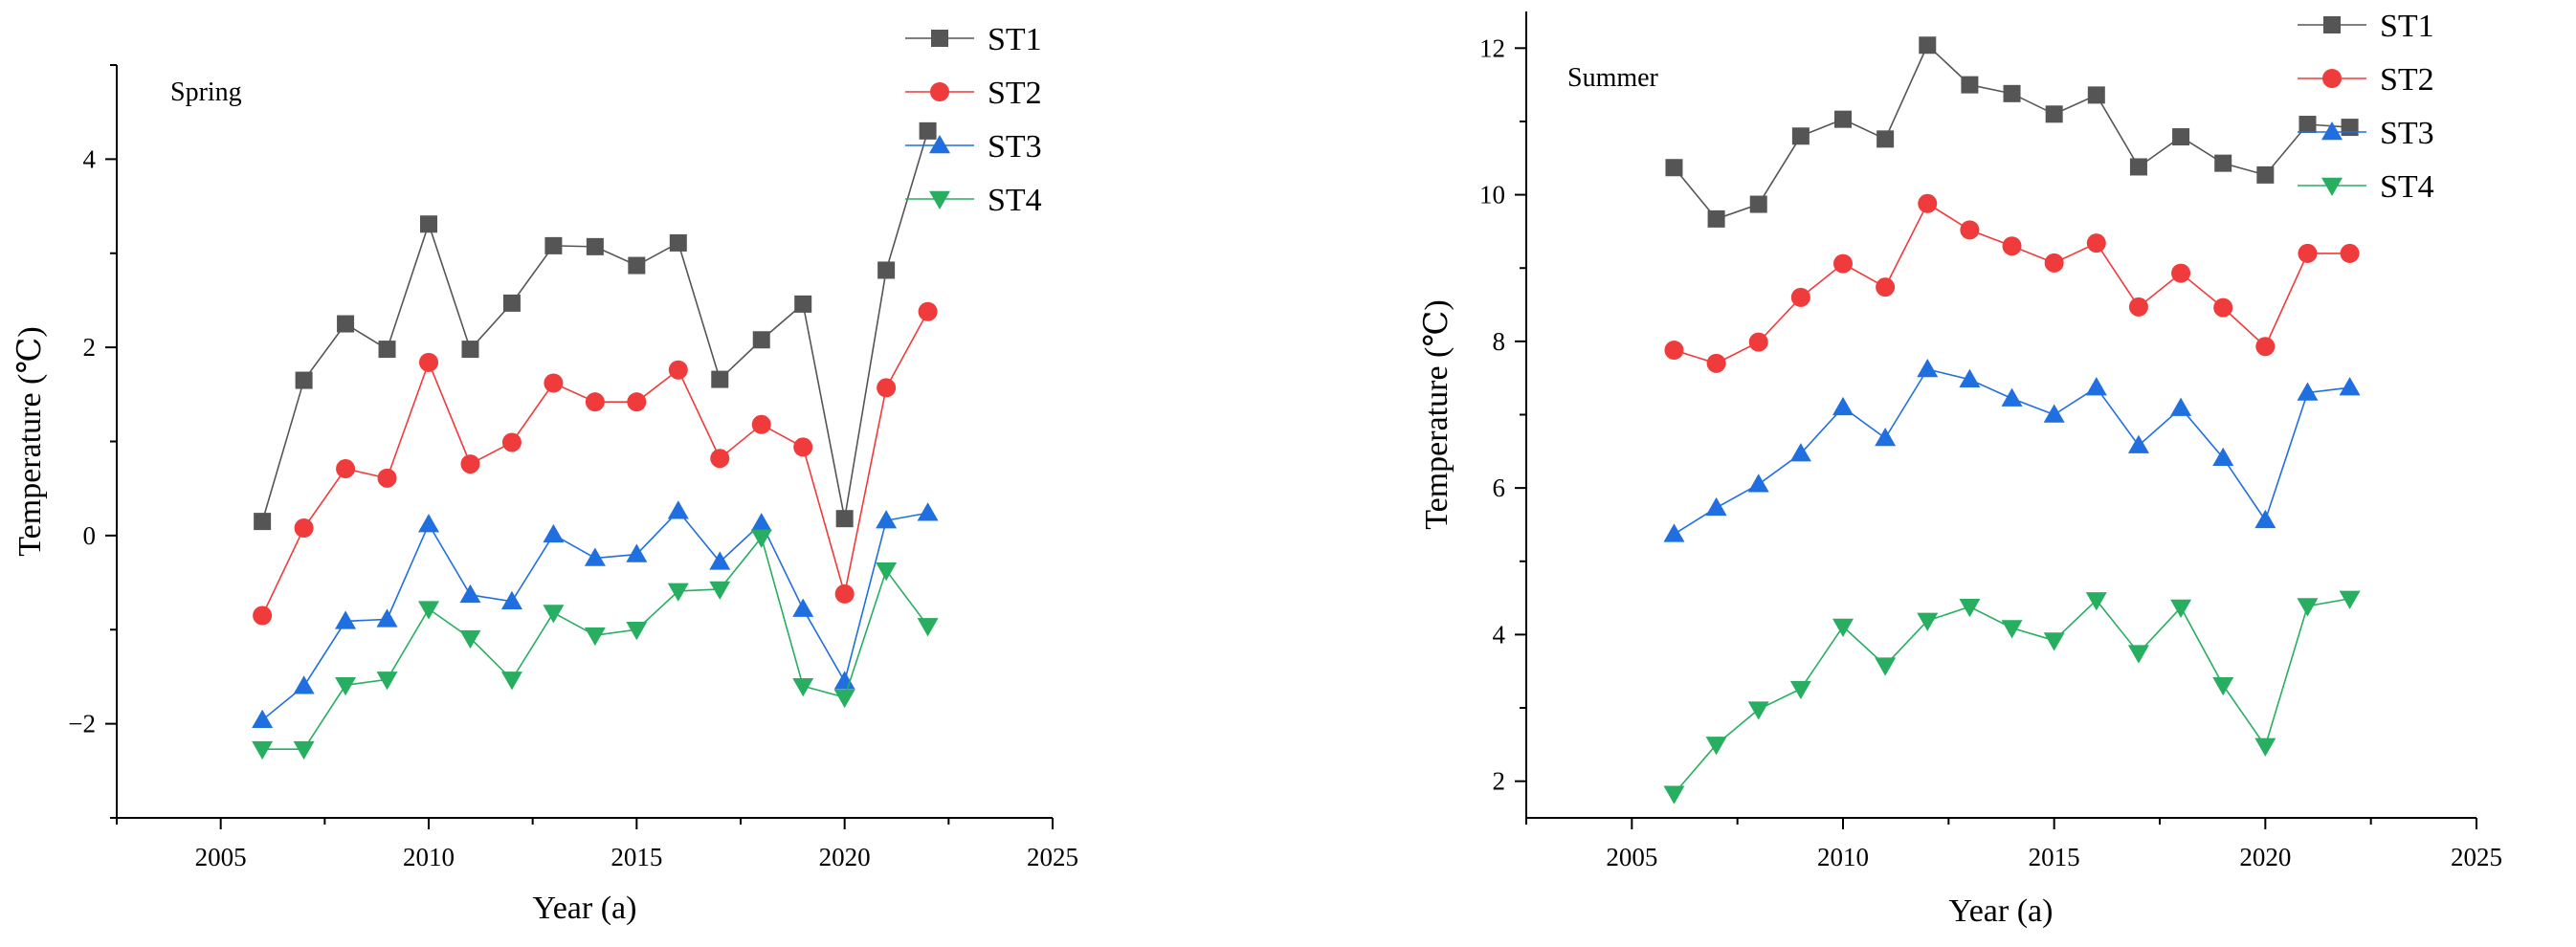  What do you see at coordinates (2366, 107) in the screenshot?
I see `legend: ST1 ST2 ST3 ST4` at bounding box center [2366, 107].